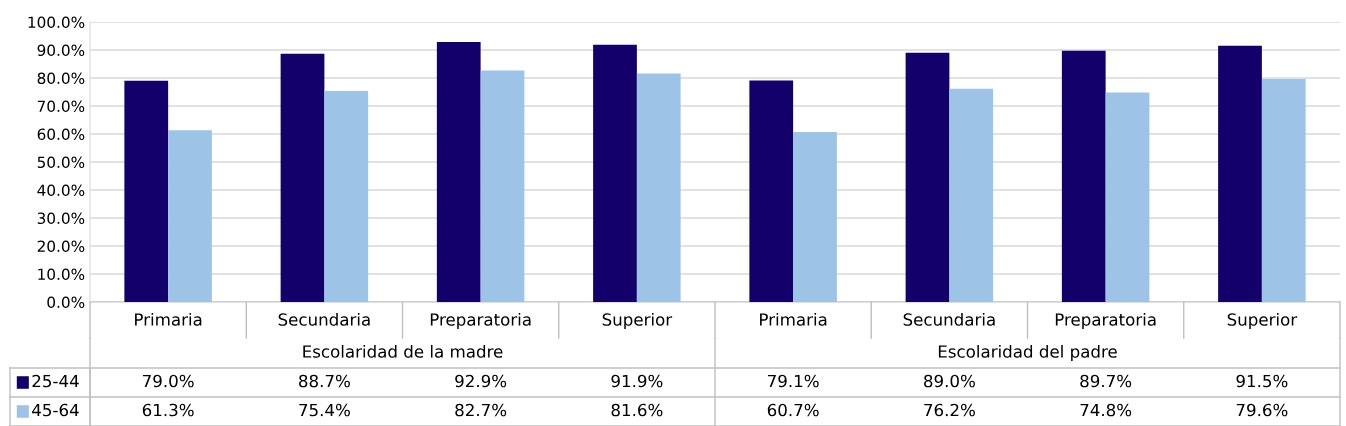 The image size is (1346, 426). What do you see at coordinates (1262, 410) in the screenshot?
I see `data-label: 79.6%` at bounding box center [1262, 410].